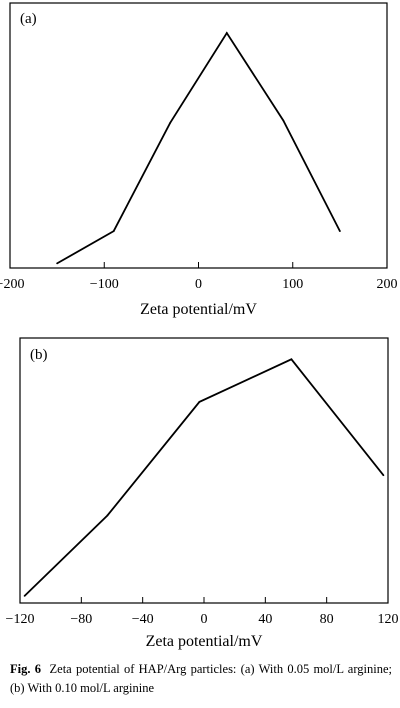 This screenshot has width=400, height=708. Describe the element at coordinates (292, 284) in the screenshot. I see `x-tick-label: 100` at that location.